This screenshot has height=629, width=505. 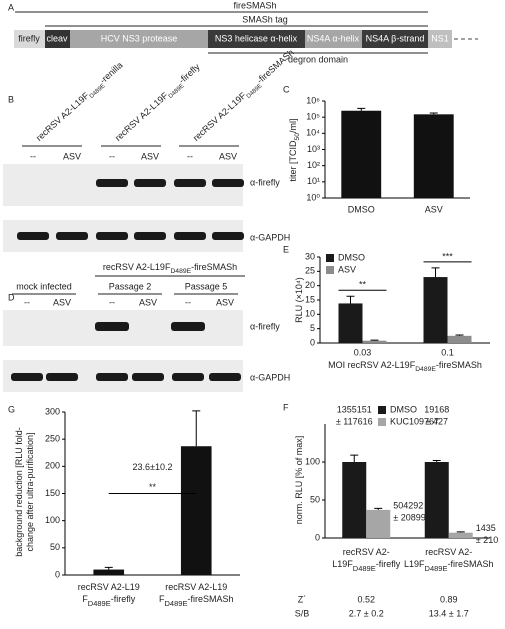 I want to click on value-annotation: ± 20899, so click(x=409, y=517).